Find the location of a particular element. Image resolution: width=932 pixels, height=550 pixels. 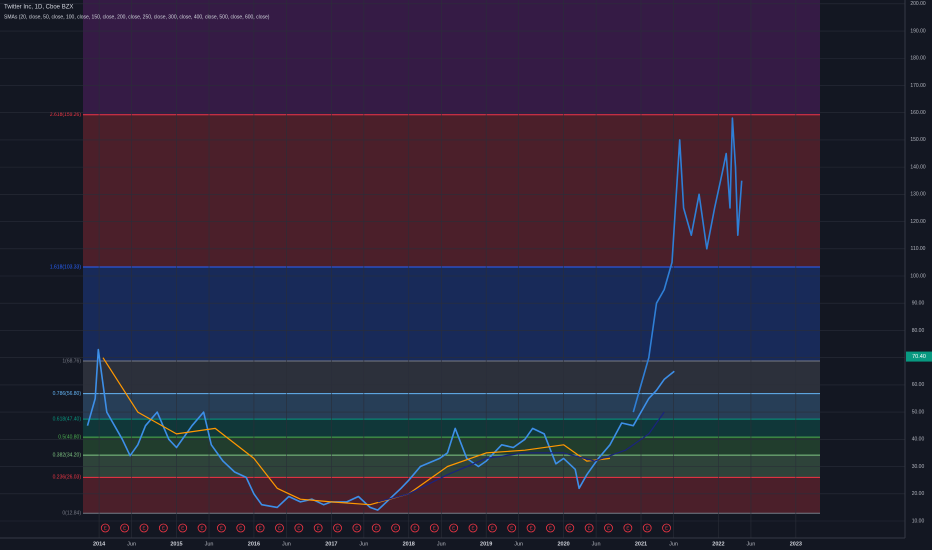

fib-label: 0(12.84) is located at coordinates (71, 514).